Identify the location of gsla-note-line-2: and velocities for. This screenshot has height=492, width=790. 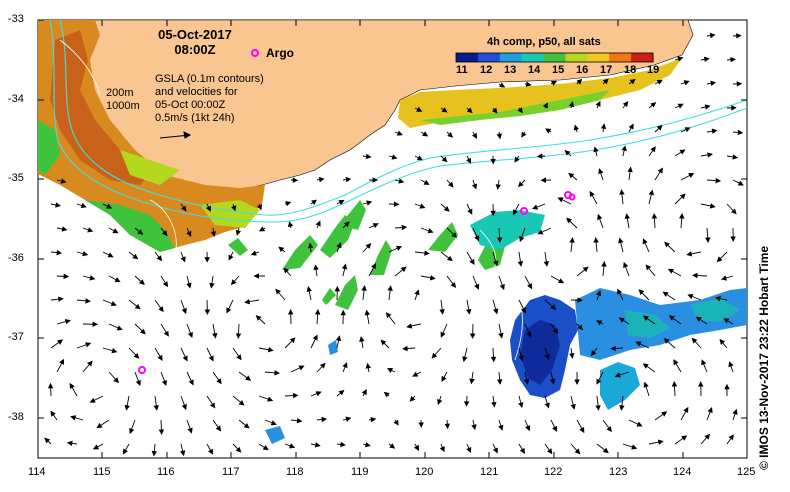
(196, 92).